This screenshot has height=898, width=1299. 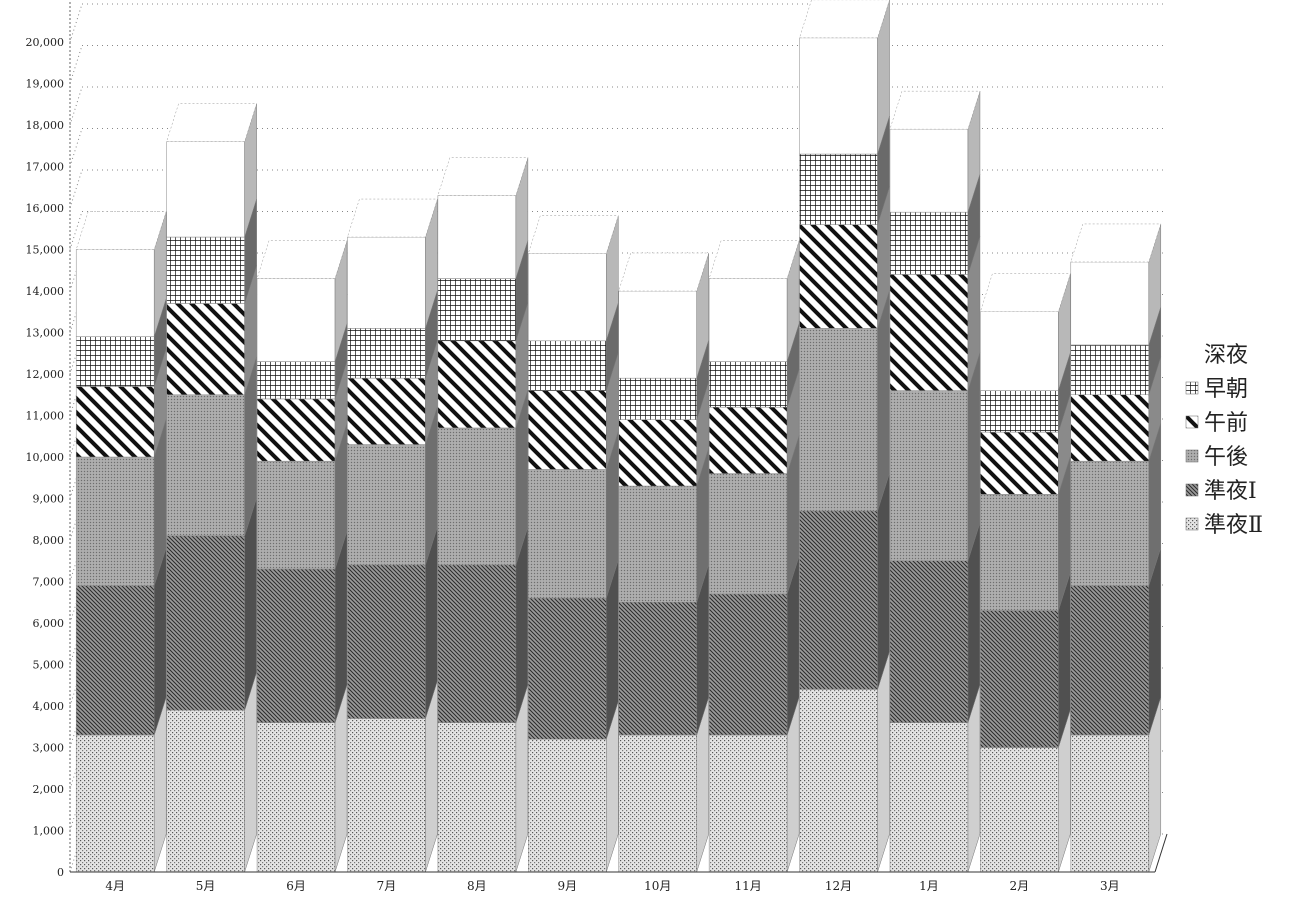 What do you see at coordinates (45, 333) in the screenshot?
I see `y-tick-label: 13,000` at bounding box center [45, 333].